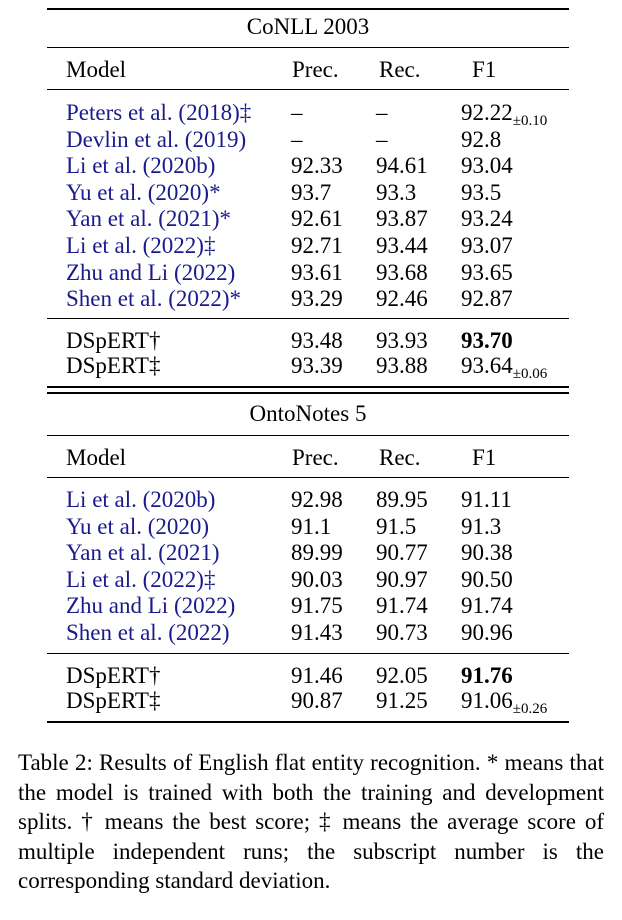 The height and width of the screenshot is (920, 622). Describe the element at coordinates (504, 367) in the screenshot. I see `f1-cell: 93.64±0.06` at that location.